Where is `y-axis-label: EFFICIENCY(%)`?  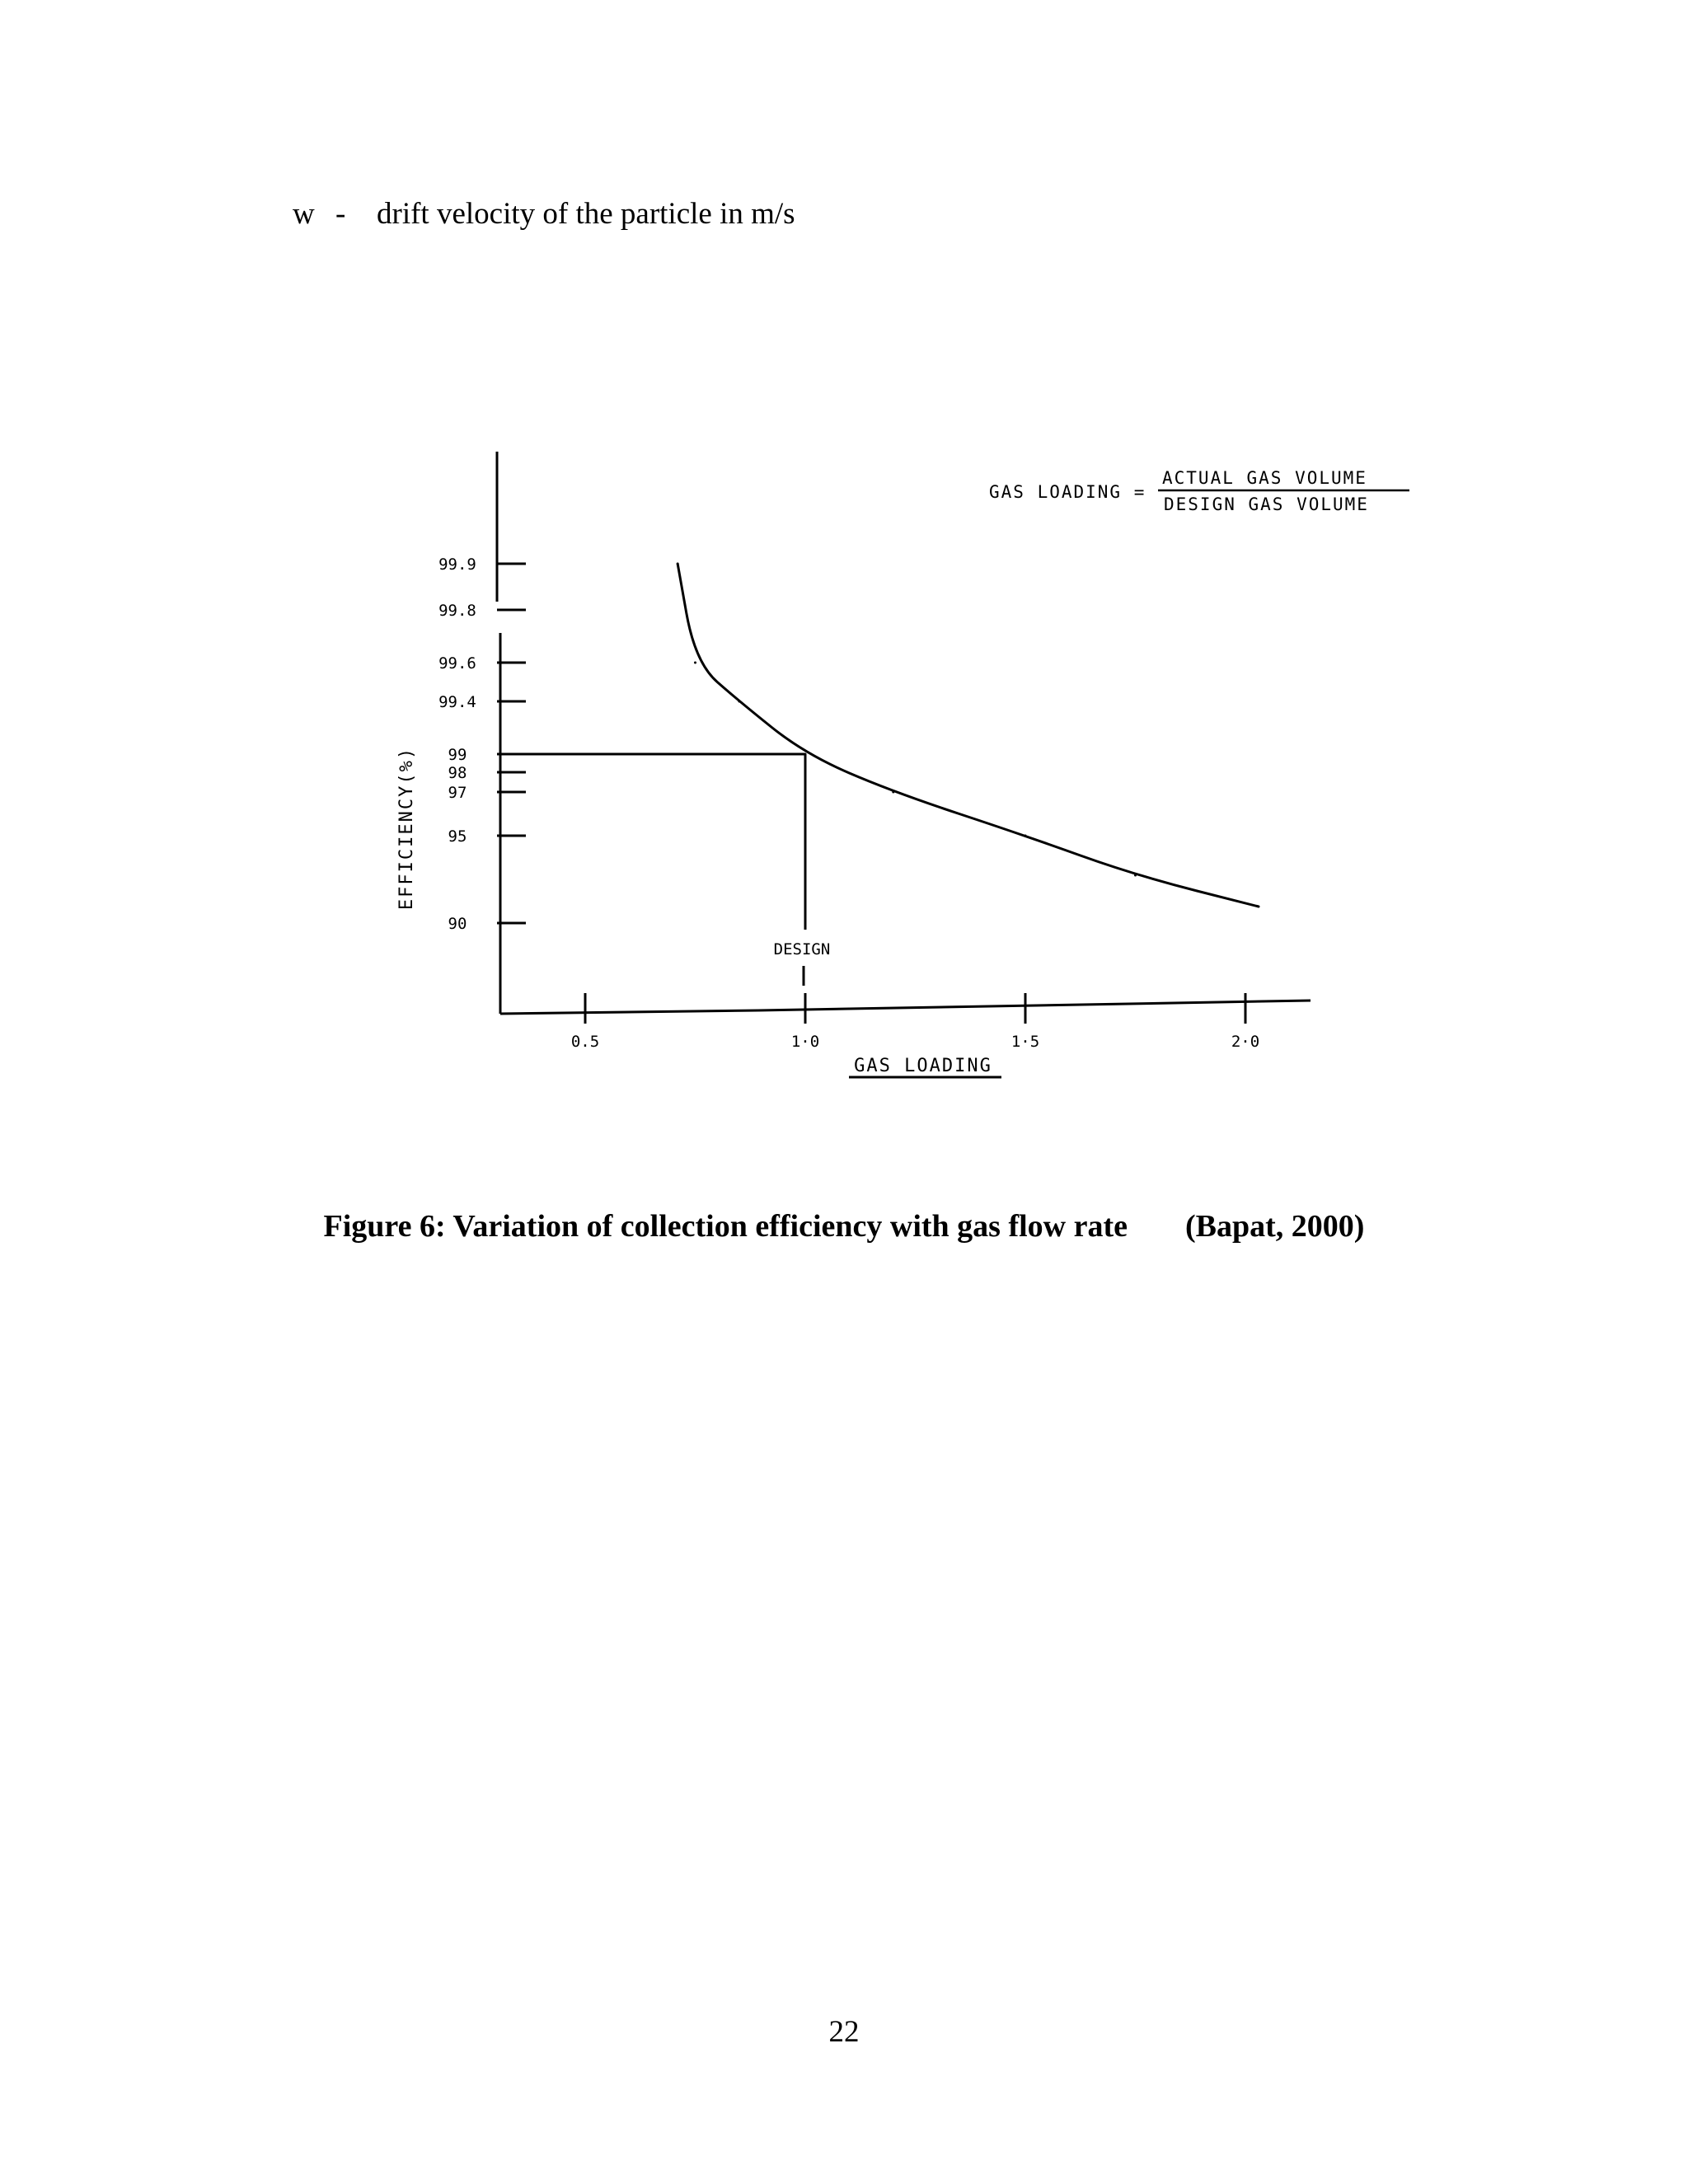
y-axis-label: EFFICIENCY(%) is located at coordinates (407, 828).